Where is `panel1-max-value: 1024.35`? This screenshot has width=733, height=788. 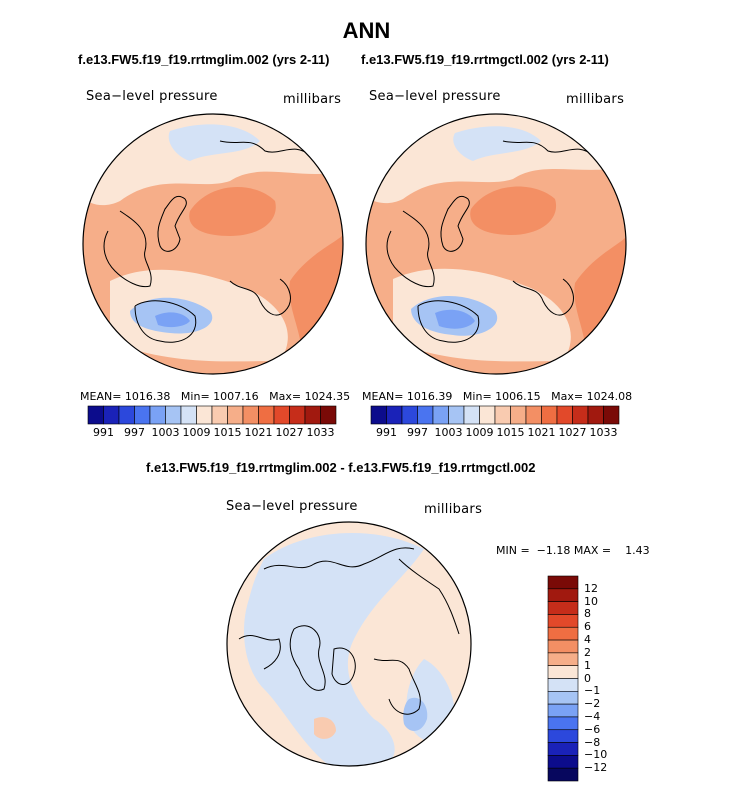 panel1-max-value: 1024.35 is located at coordinates (327, 396).